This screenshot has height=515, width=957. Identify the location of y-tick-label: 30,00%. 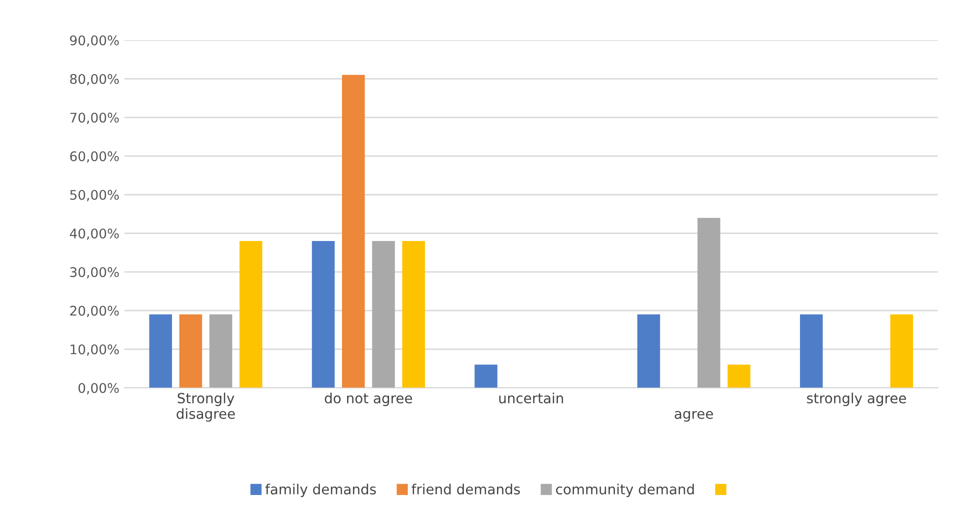
(94, 272).